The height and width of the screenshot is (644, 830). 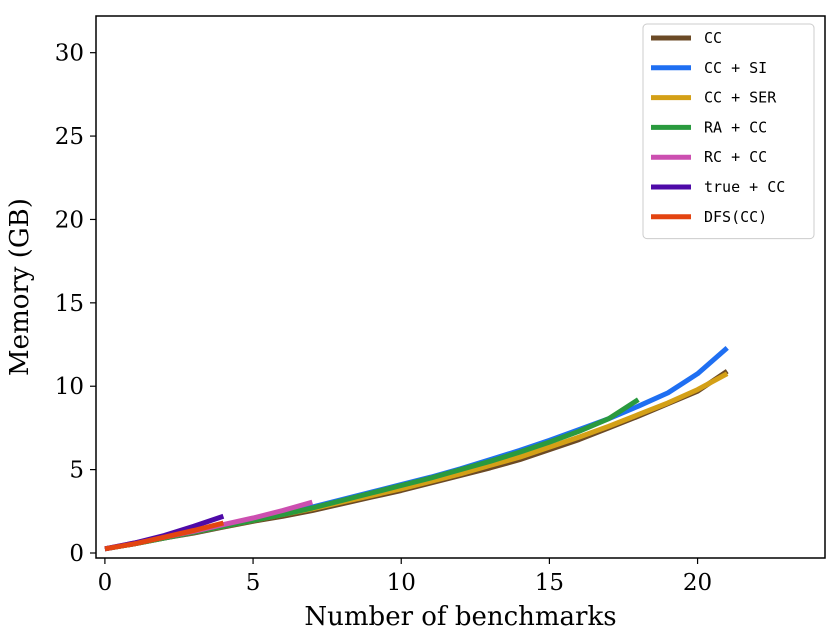 What do you see at coordinates (253, 583) in the screenshot?
I see `x-tick-label-1: 5` at bounding box center [253, 583].